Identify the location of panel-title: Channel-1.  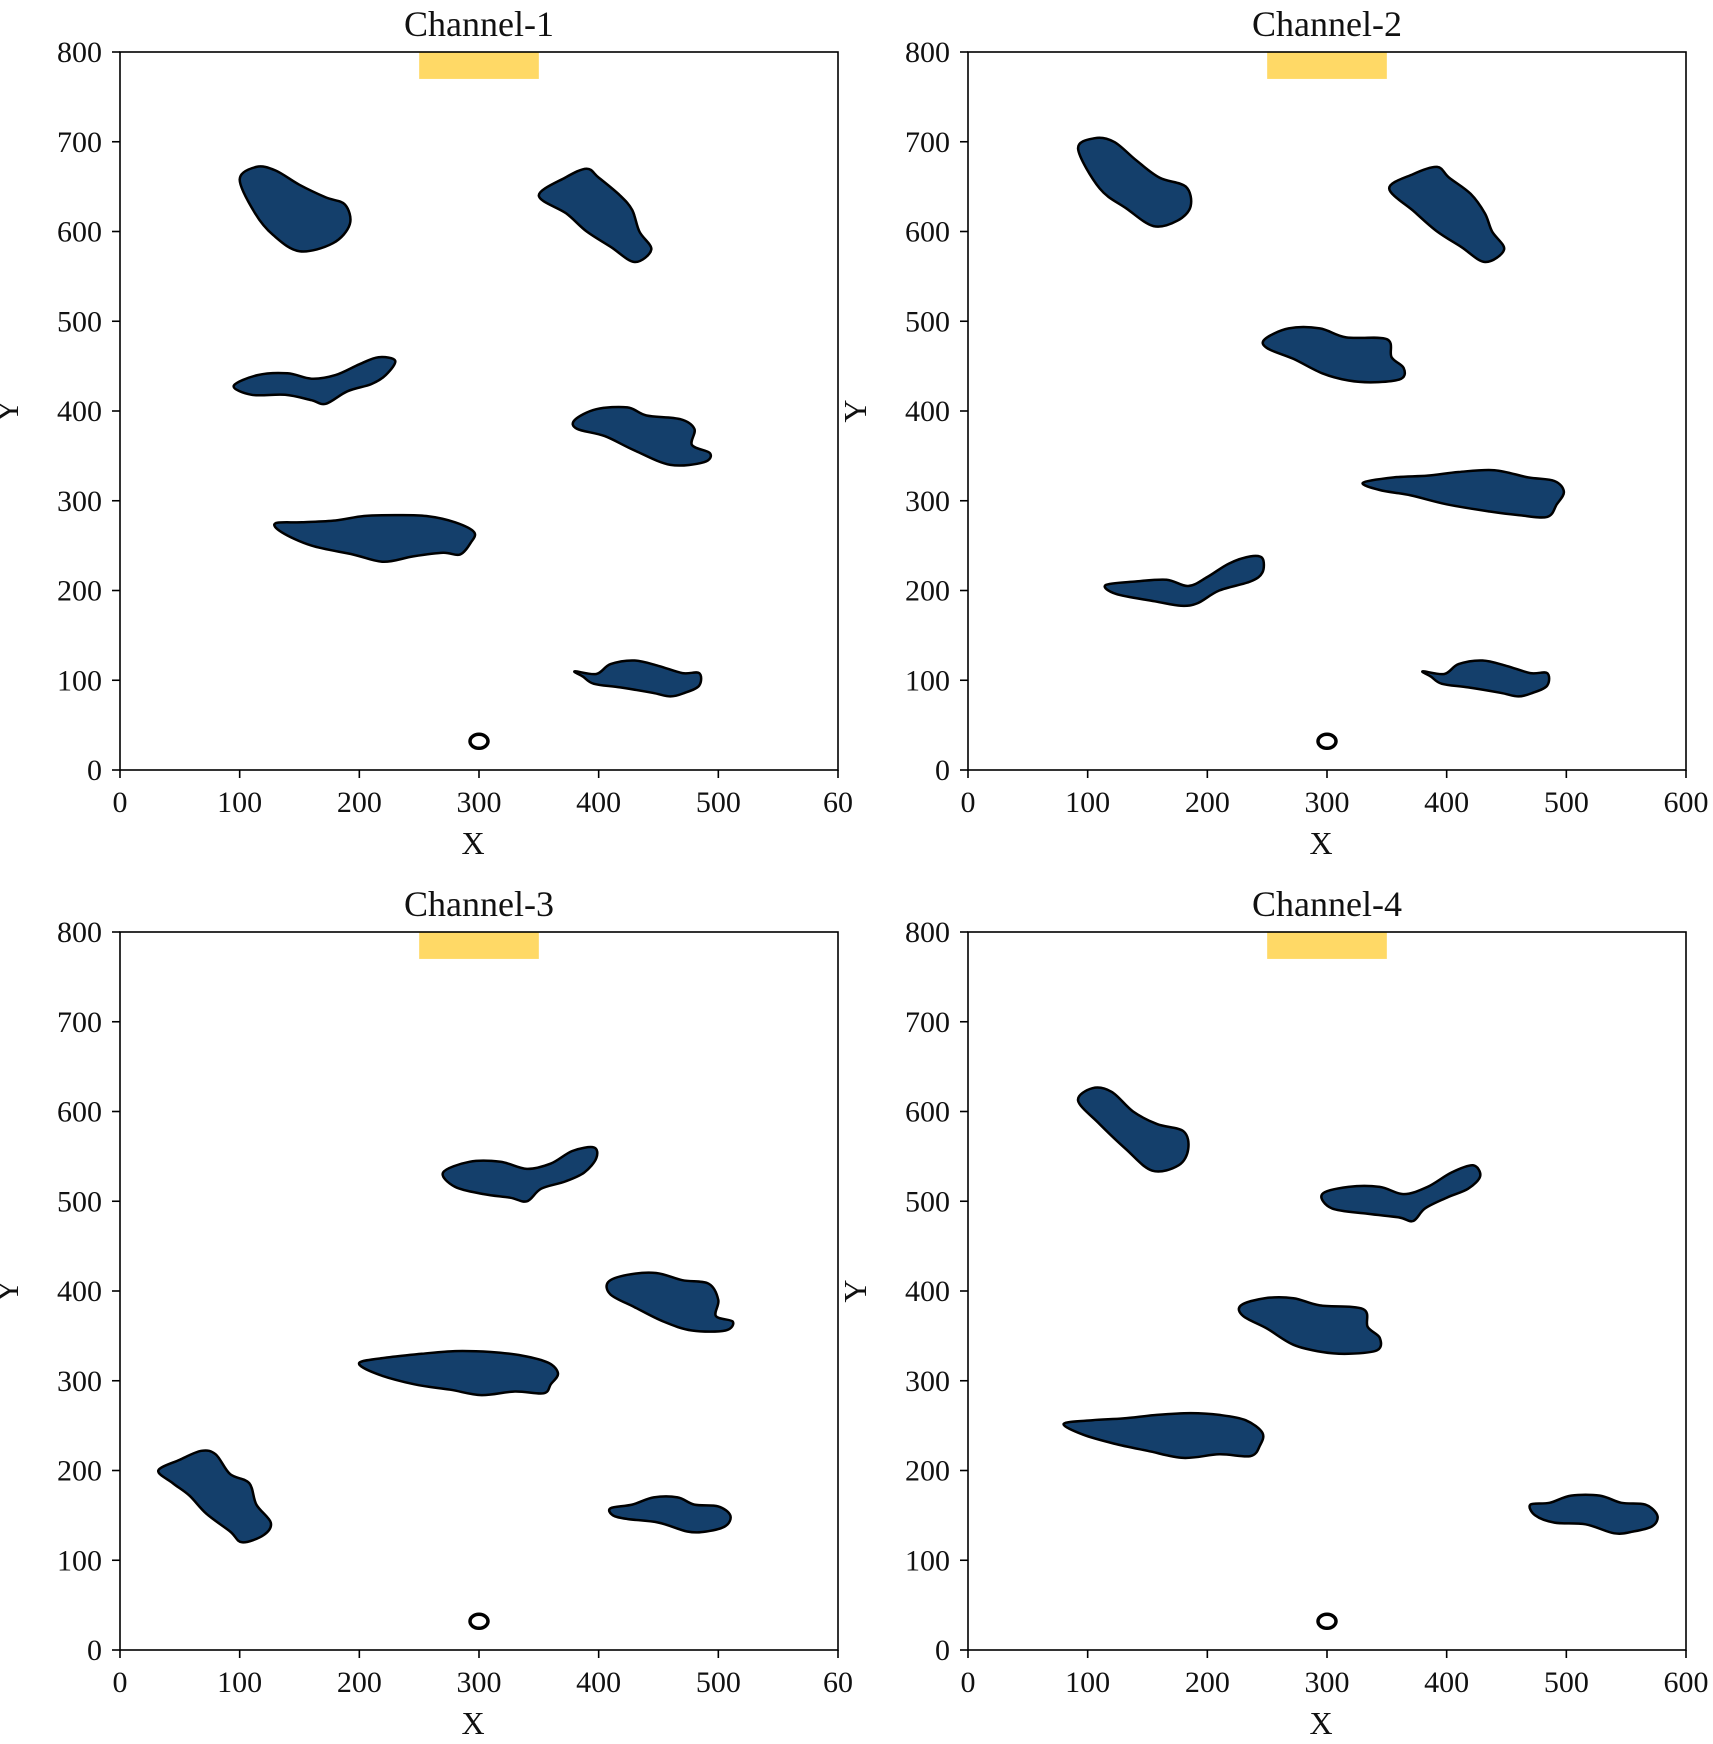
(479, 24).